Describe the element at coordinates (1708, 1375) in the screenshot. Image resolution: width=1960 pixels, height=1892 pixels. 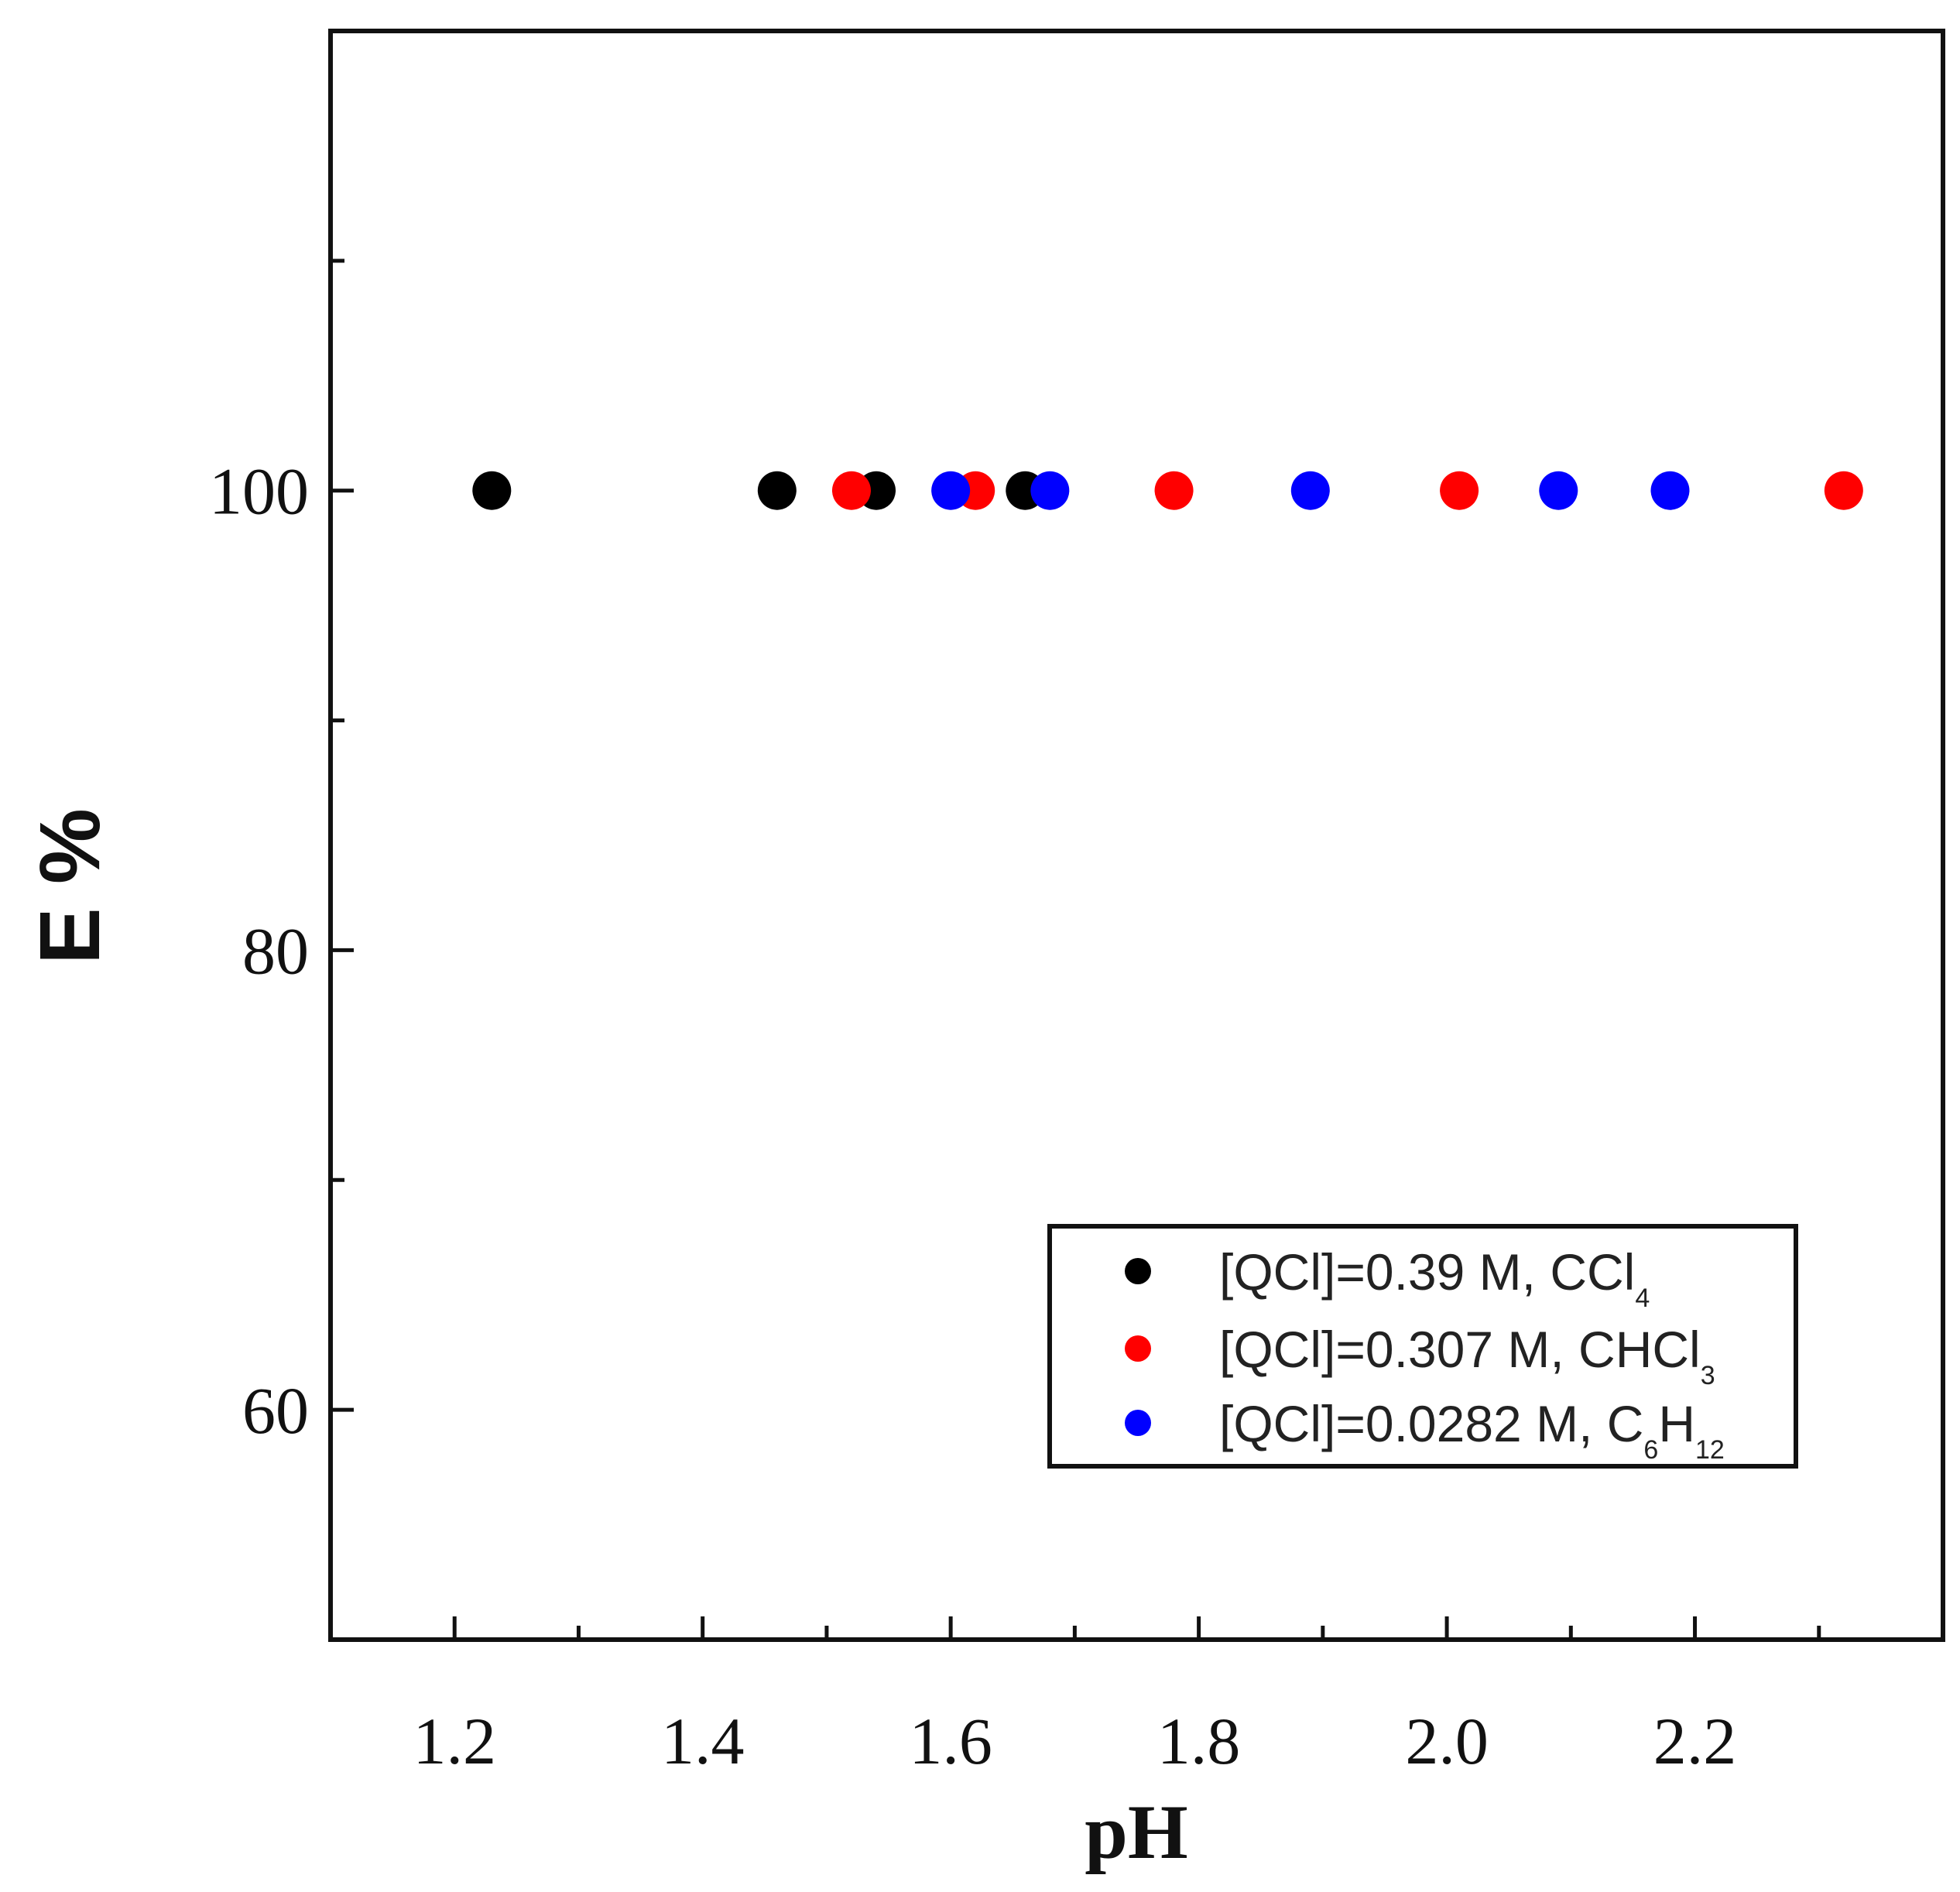
I see `legend-subscript: 3` at that location.